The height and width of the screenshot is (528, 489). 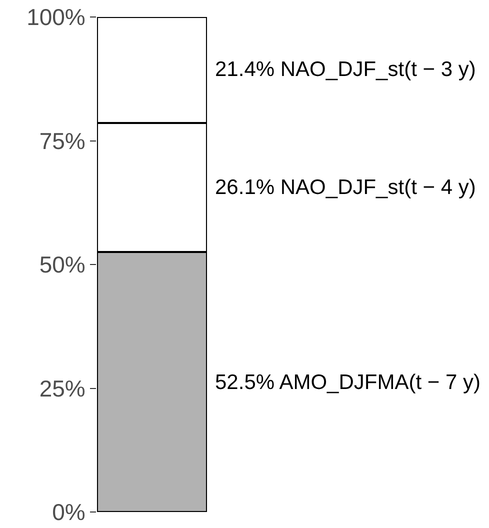 I want to click on text: 26.1% NAO_DJF_st(t − 4 y), so click(x=345, y=187).